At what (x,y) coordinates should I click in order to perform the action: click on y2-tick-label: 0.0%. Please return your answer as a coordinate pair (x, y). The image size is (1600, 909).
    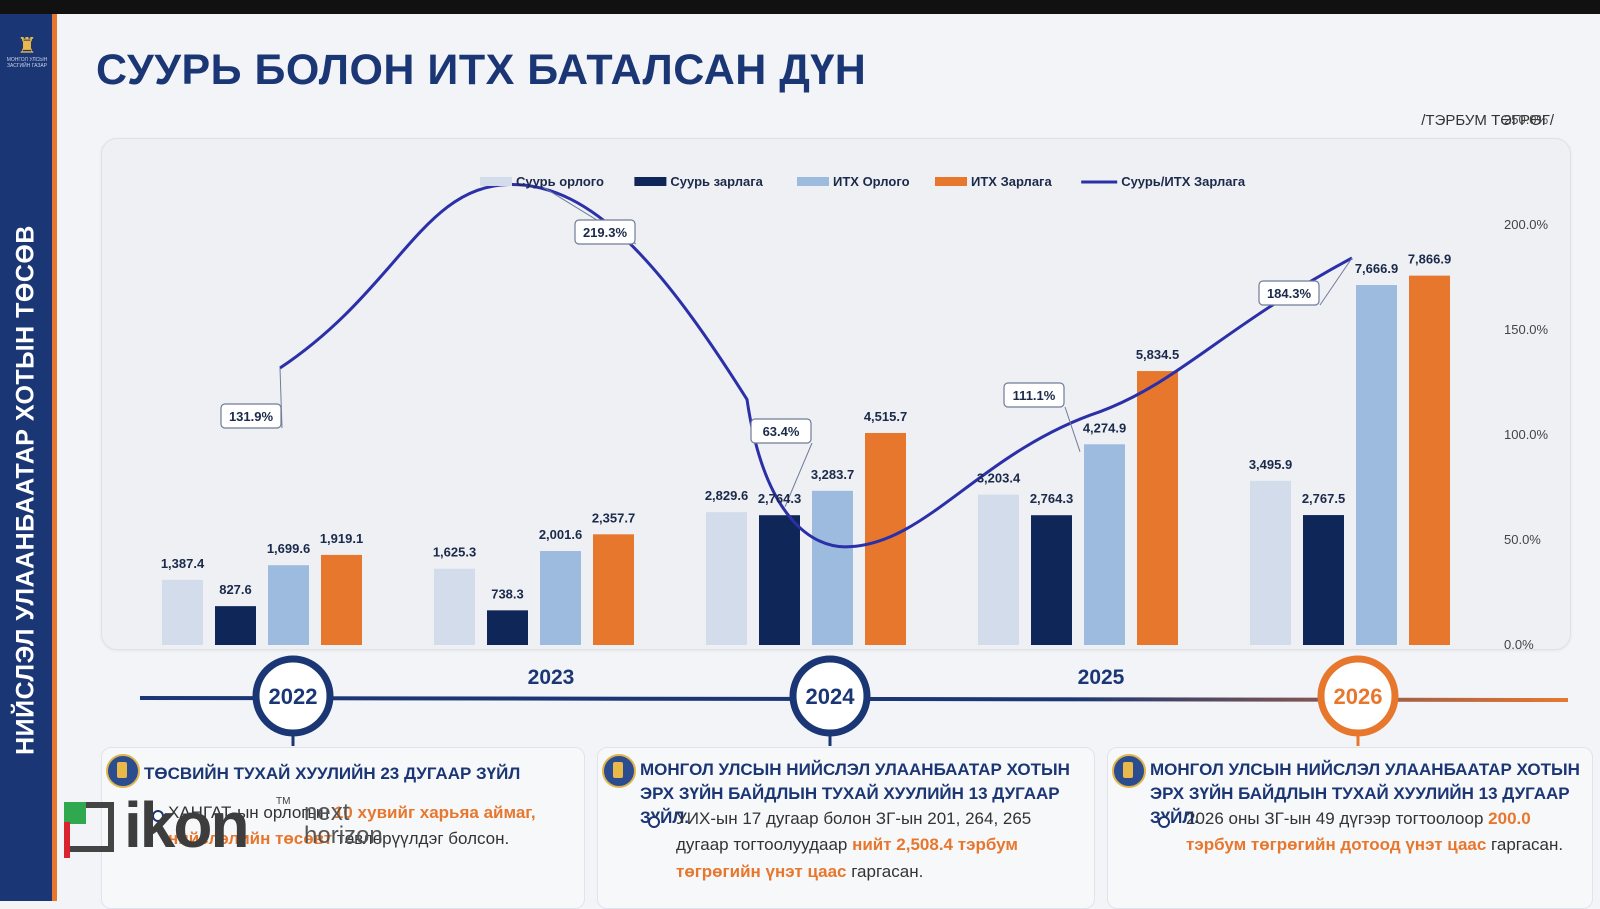
    Looking at the image, I should click on (1519, 644).